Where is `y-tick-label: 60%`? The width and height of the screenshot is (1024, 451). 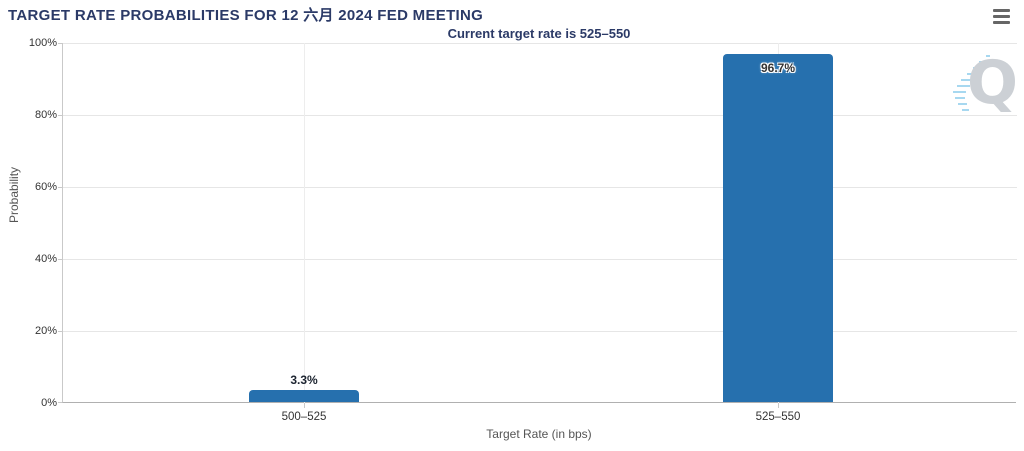
y-tick-label: 60% is located at coordinates (45, 187).